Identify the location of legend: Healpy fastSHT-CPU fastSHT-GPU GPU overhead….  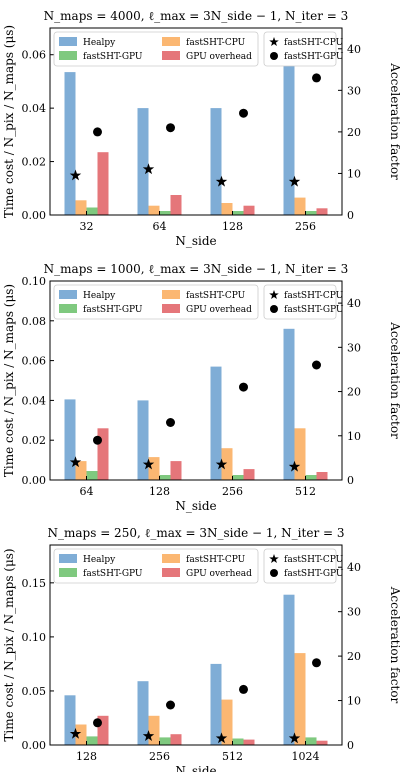
(198, 302).